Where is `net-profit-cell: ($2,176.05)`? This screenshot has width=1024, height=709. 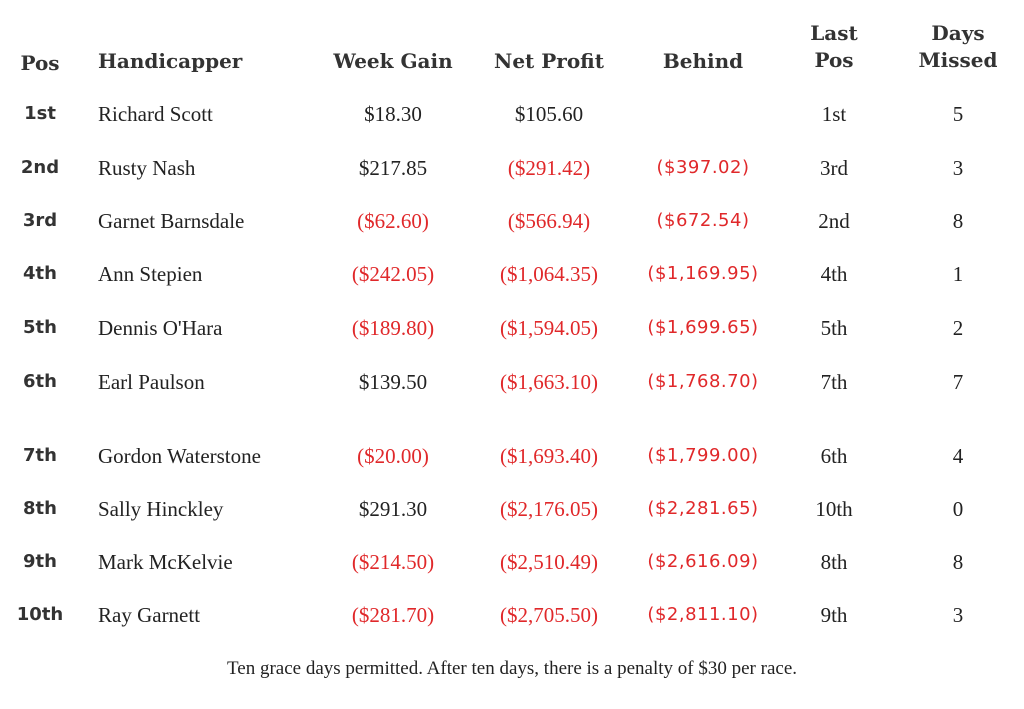 net-profit-cell: ($2,176.05) is located at coordinates (549, 509).